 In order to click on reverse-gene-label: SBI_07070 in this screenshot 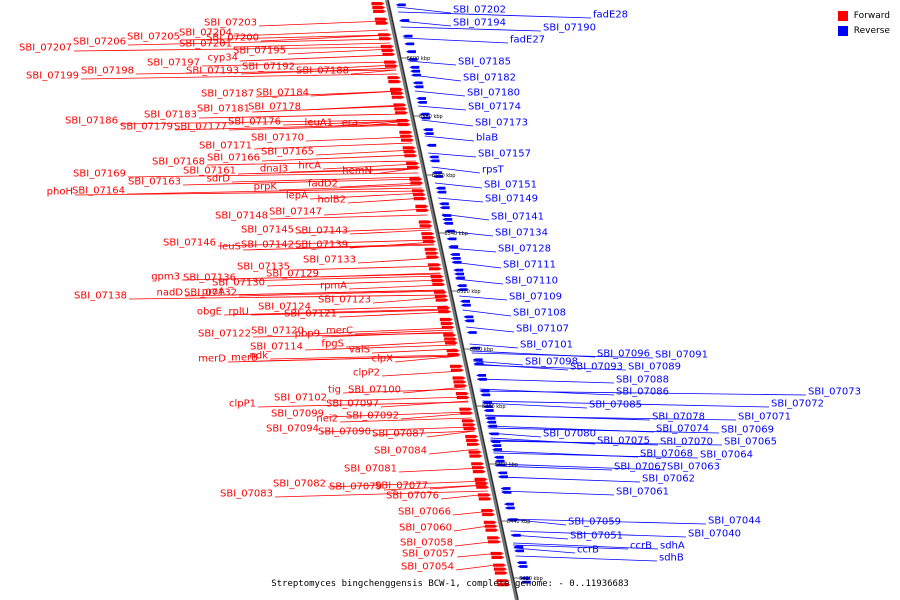, I will do `click(686, 442)`.